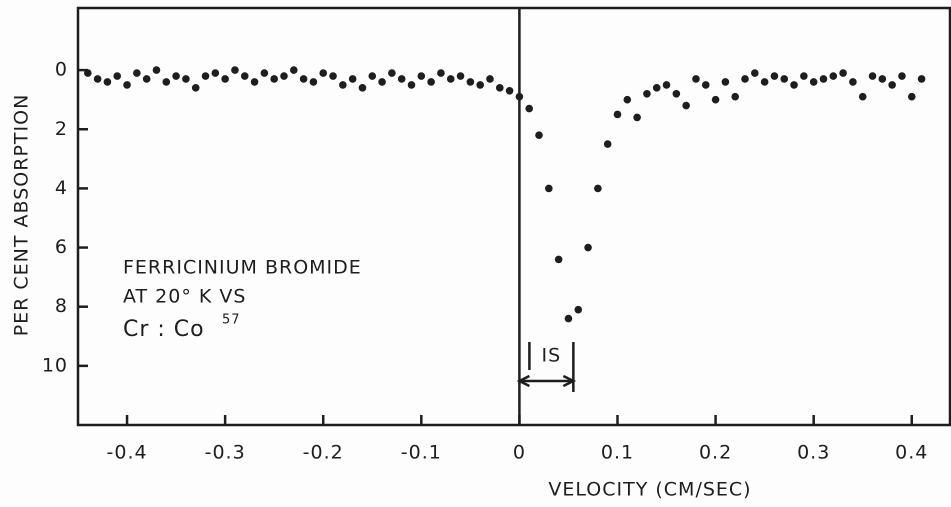 The image size is (951, 507). Describe the element at coordinates (523, 381) in the screenshot. I see `is-arrowhead` at that location.